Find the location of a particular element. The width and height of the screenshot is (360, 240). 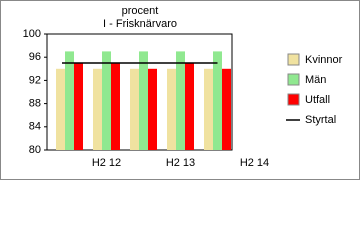

x-tick-label: H2 13 is located at coordinates (180, 163).